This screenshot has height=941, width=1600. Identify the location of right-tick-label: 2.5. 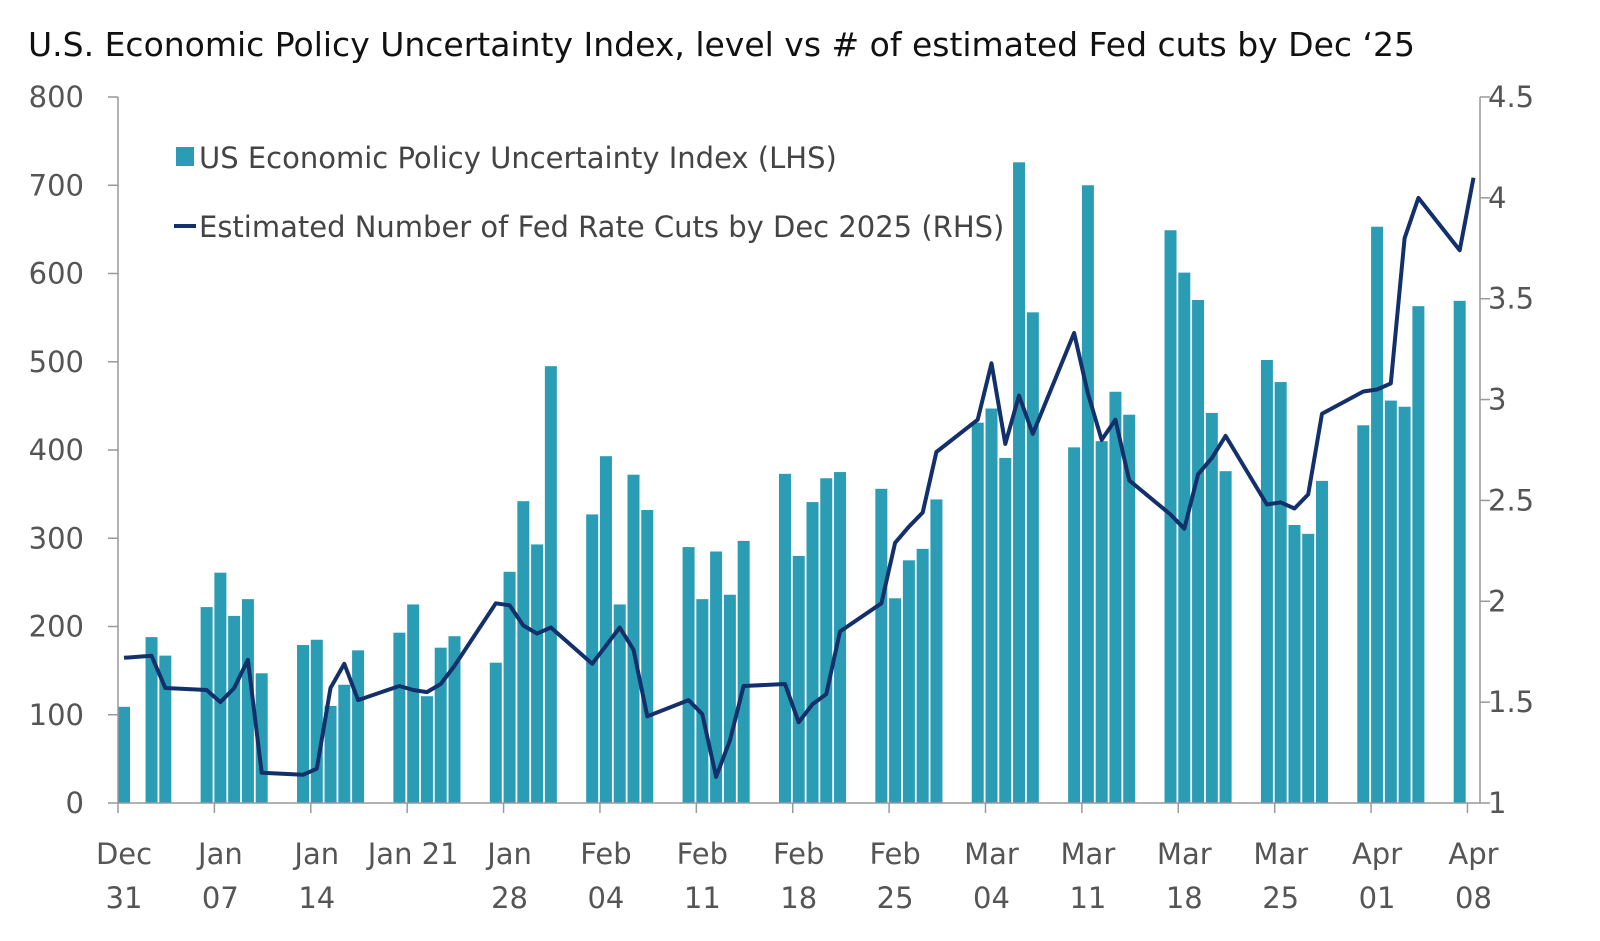
(1511, 500).